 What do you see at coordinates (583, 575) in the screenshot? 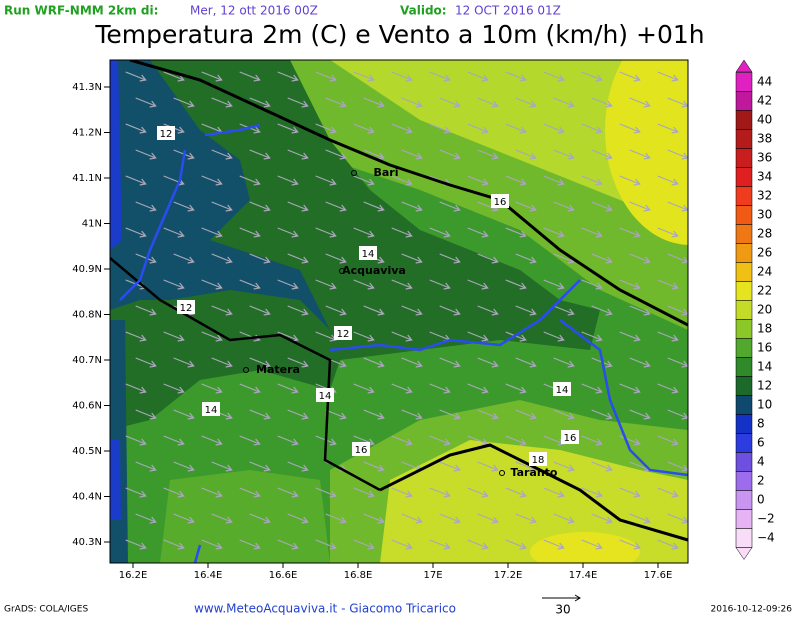
I see `lon-label: 17.4E` at bounding box center [583, 575].